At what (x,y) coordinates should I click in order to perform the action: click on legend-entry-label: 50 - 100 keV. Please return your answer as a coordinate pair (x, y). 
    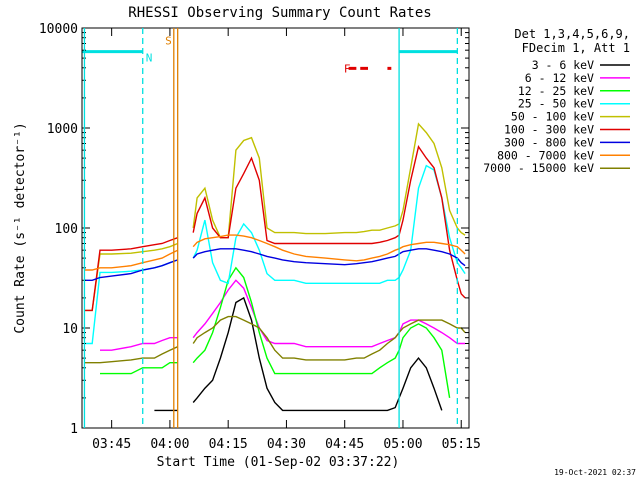
    Looking at the image, I should click on (552, 117).